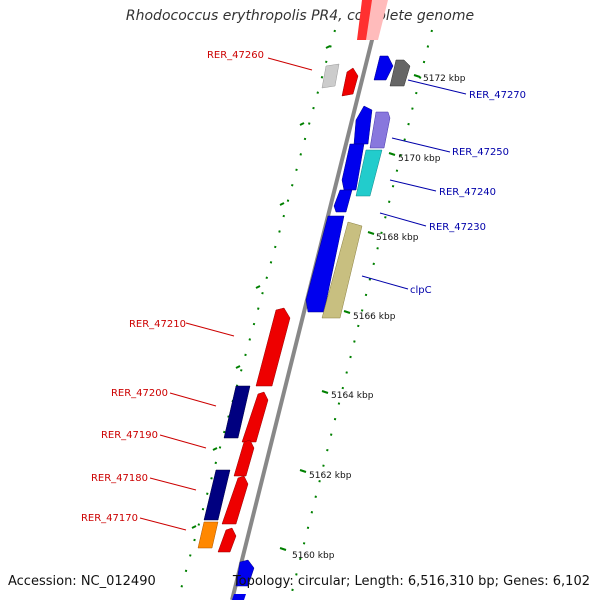 The height and width of the screenshot is (600, 600). I want to click on tick-label: 5170 kbp, so click(419, 159).